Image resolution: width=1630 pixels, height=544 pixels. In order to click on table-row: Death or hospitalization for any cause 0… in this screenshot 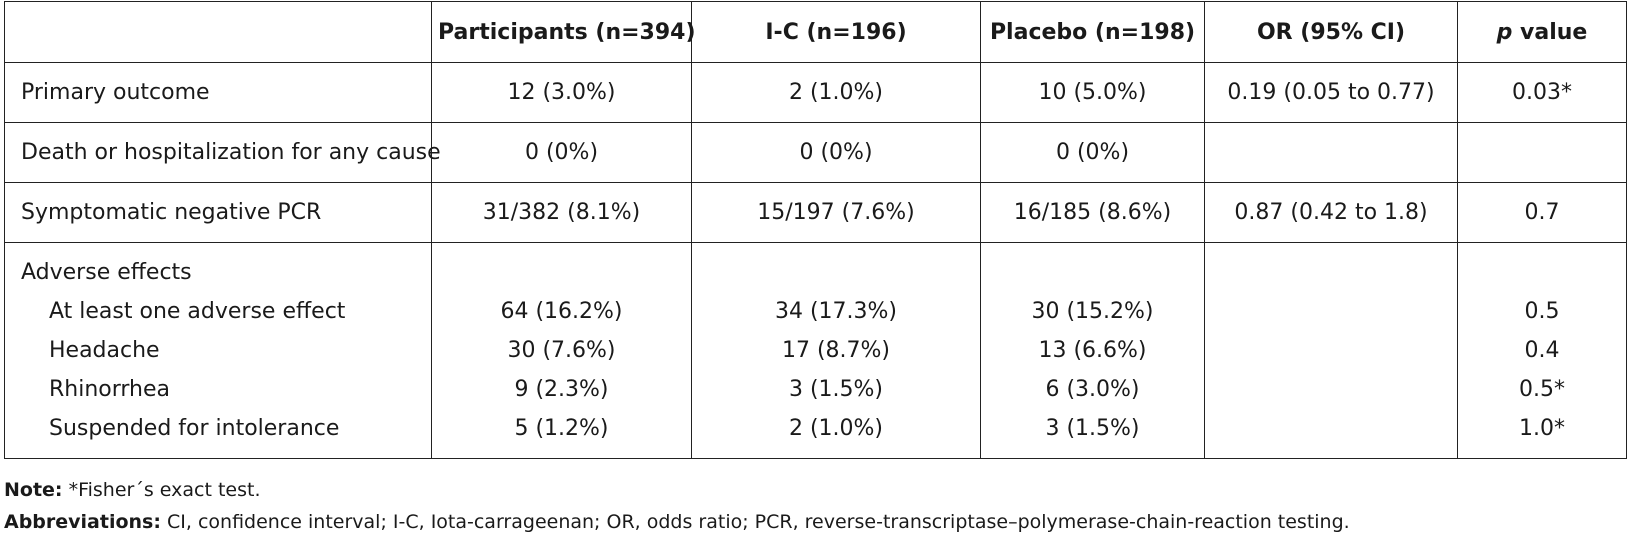, I will do `click(815, 152)`.